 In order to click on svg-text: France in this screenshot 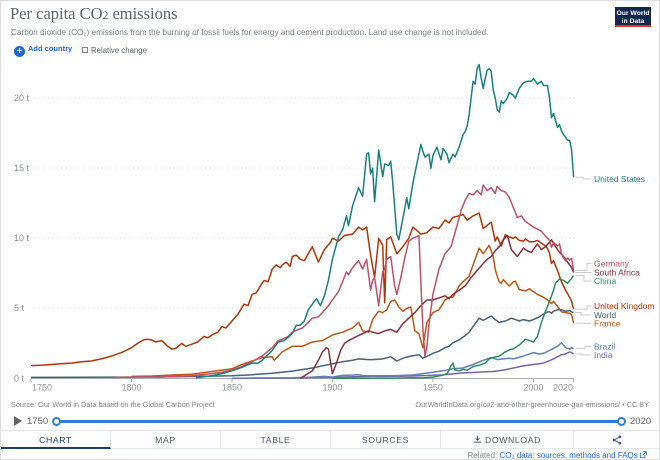, I will do `click(607, 324)`.